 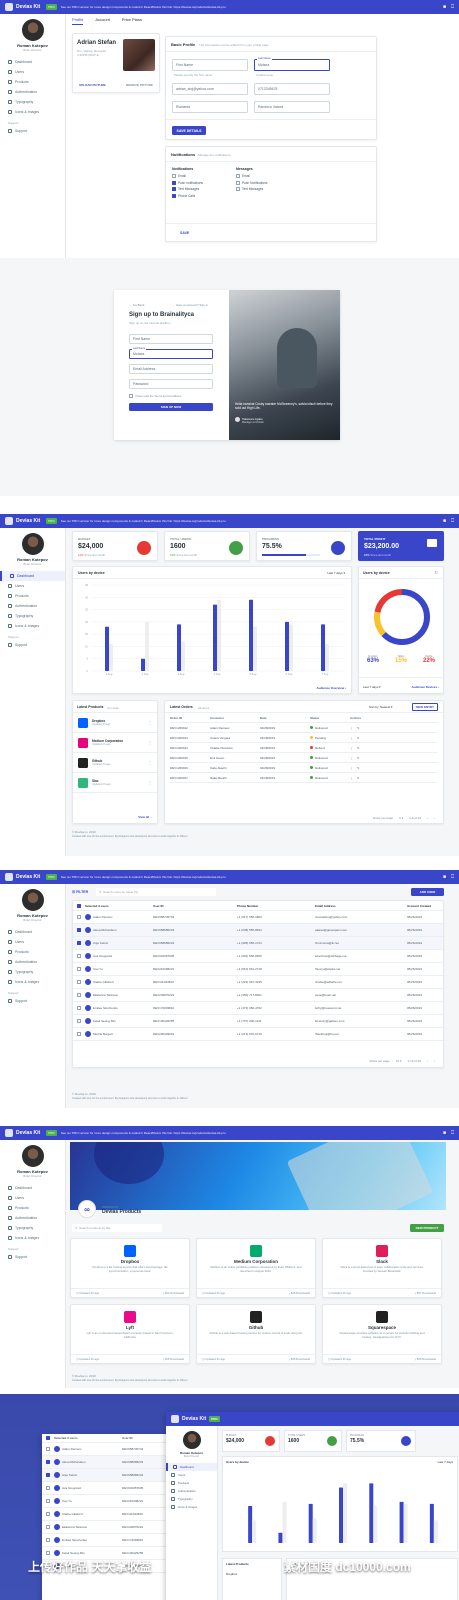 I want to click on view-all-link: View all →, so click(x=145, y=817).